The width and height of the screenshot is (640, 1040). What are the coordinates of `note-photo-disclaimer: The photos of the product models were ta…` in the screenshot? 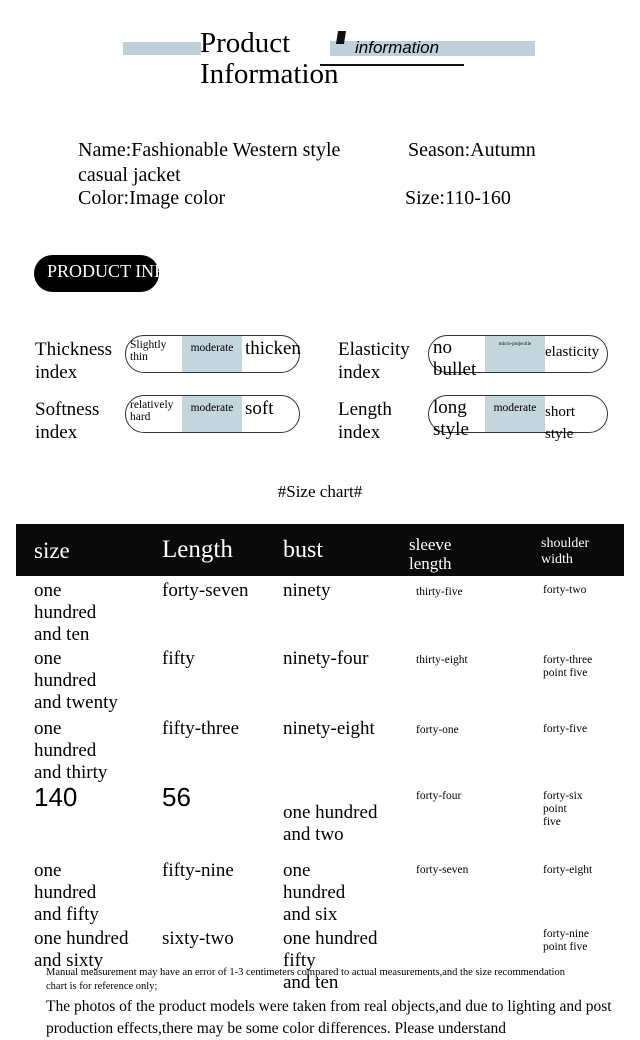 It's located at (329, 1017).